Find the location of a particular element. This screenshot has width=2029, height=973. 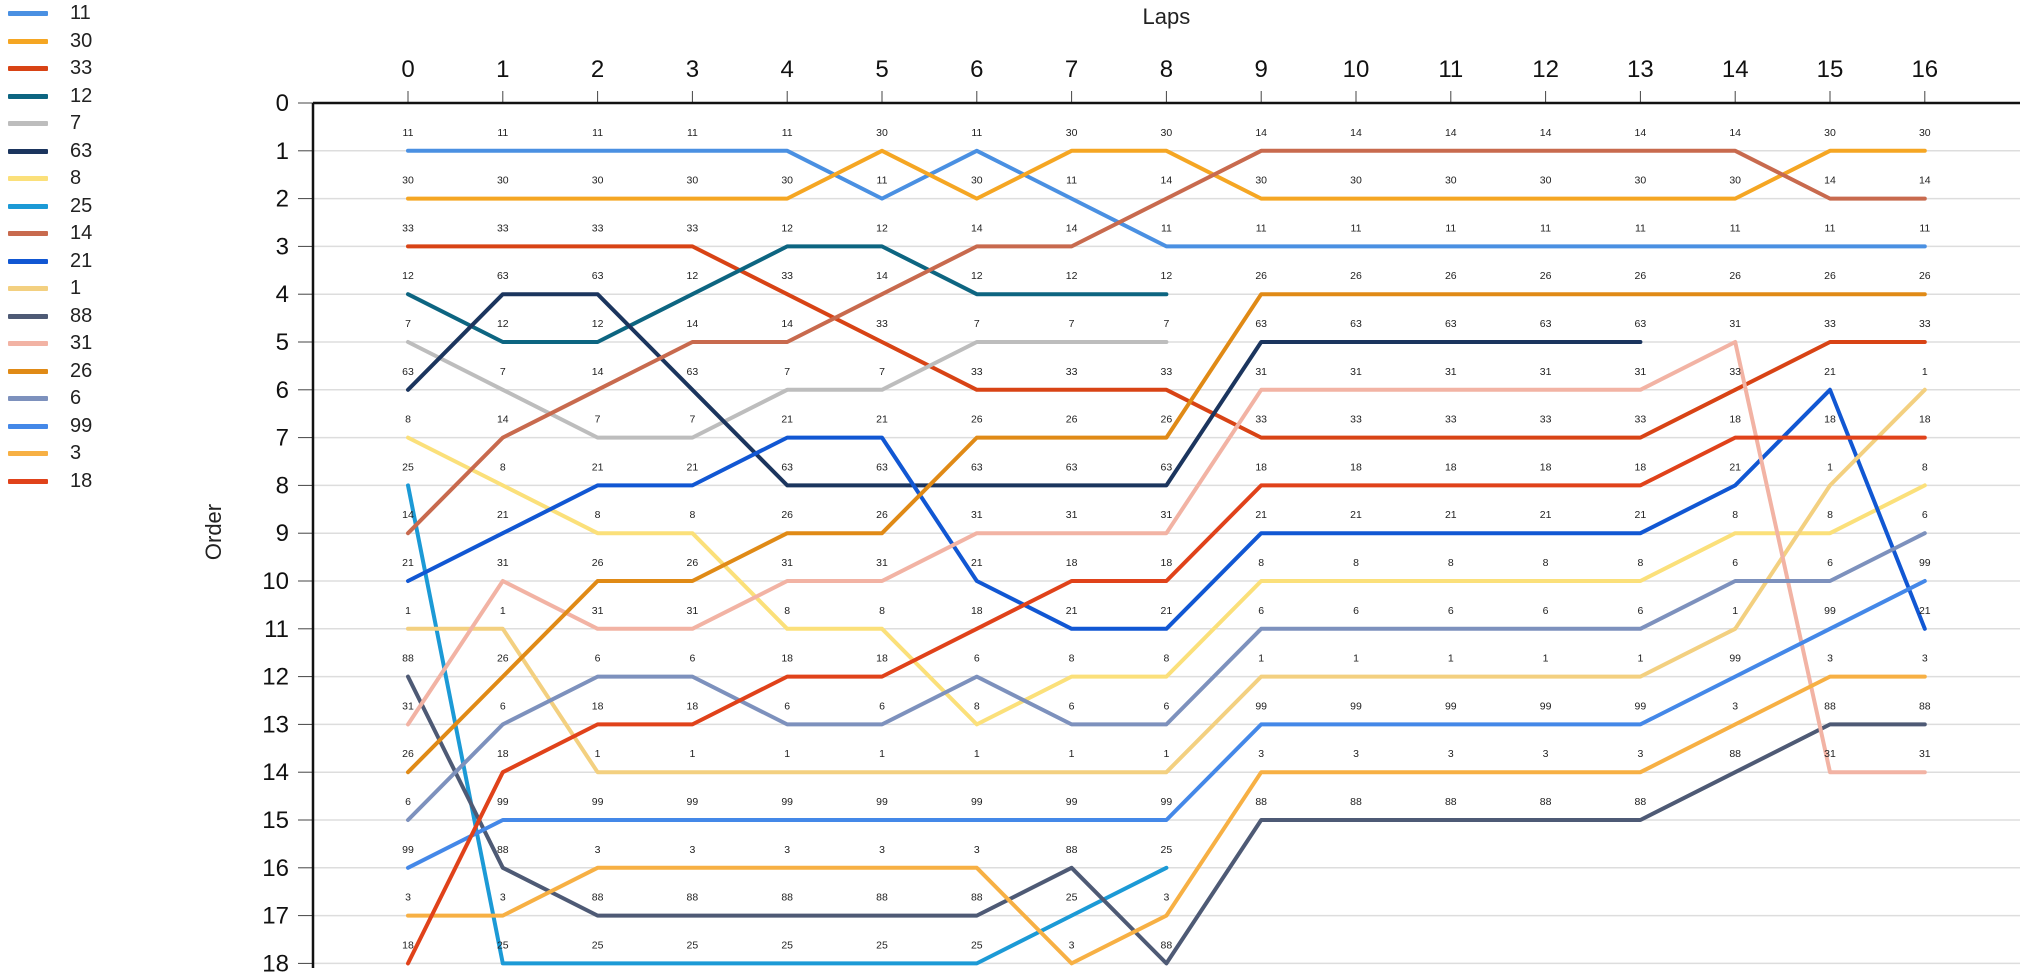

legend-item: 7 is located at coordinates (50, 124).